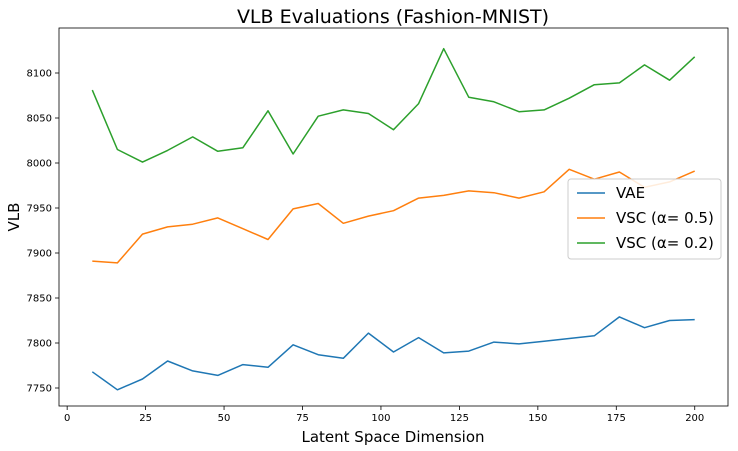  What do you see at coordinates (39, 344) in the screenshot?
I see `y-tick-label: 7800` at bounding box center [39, 344].